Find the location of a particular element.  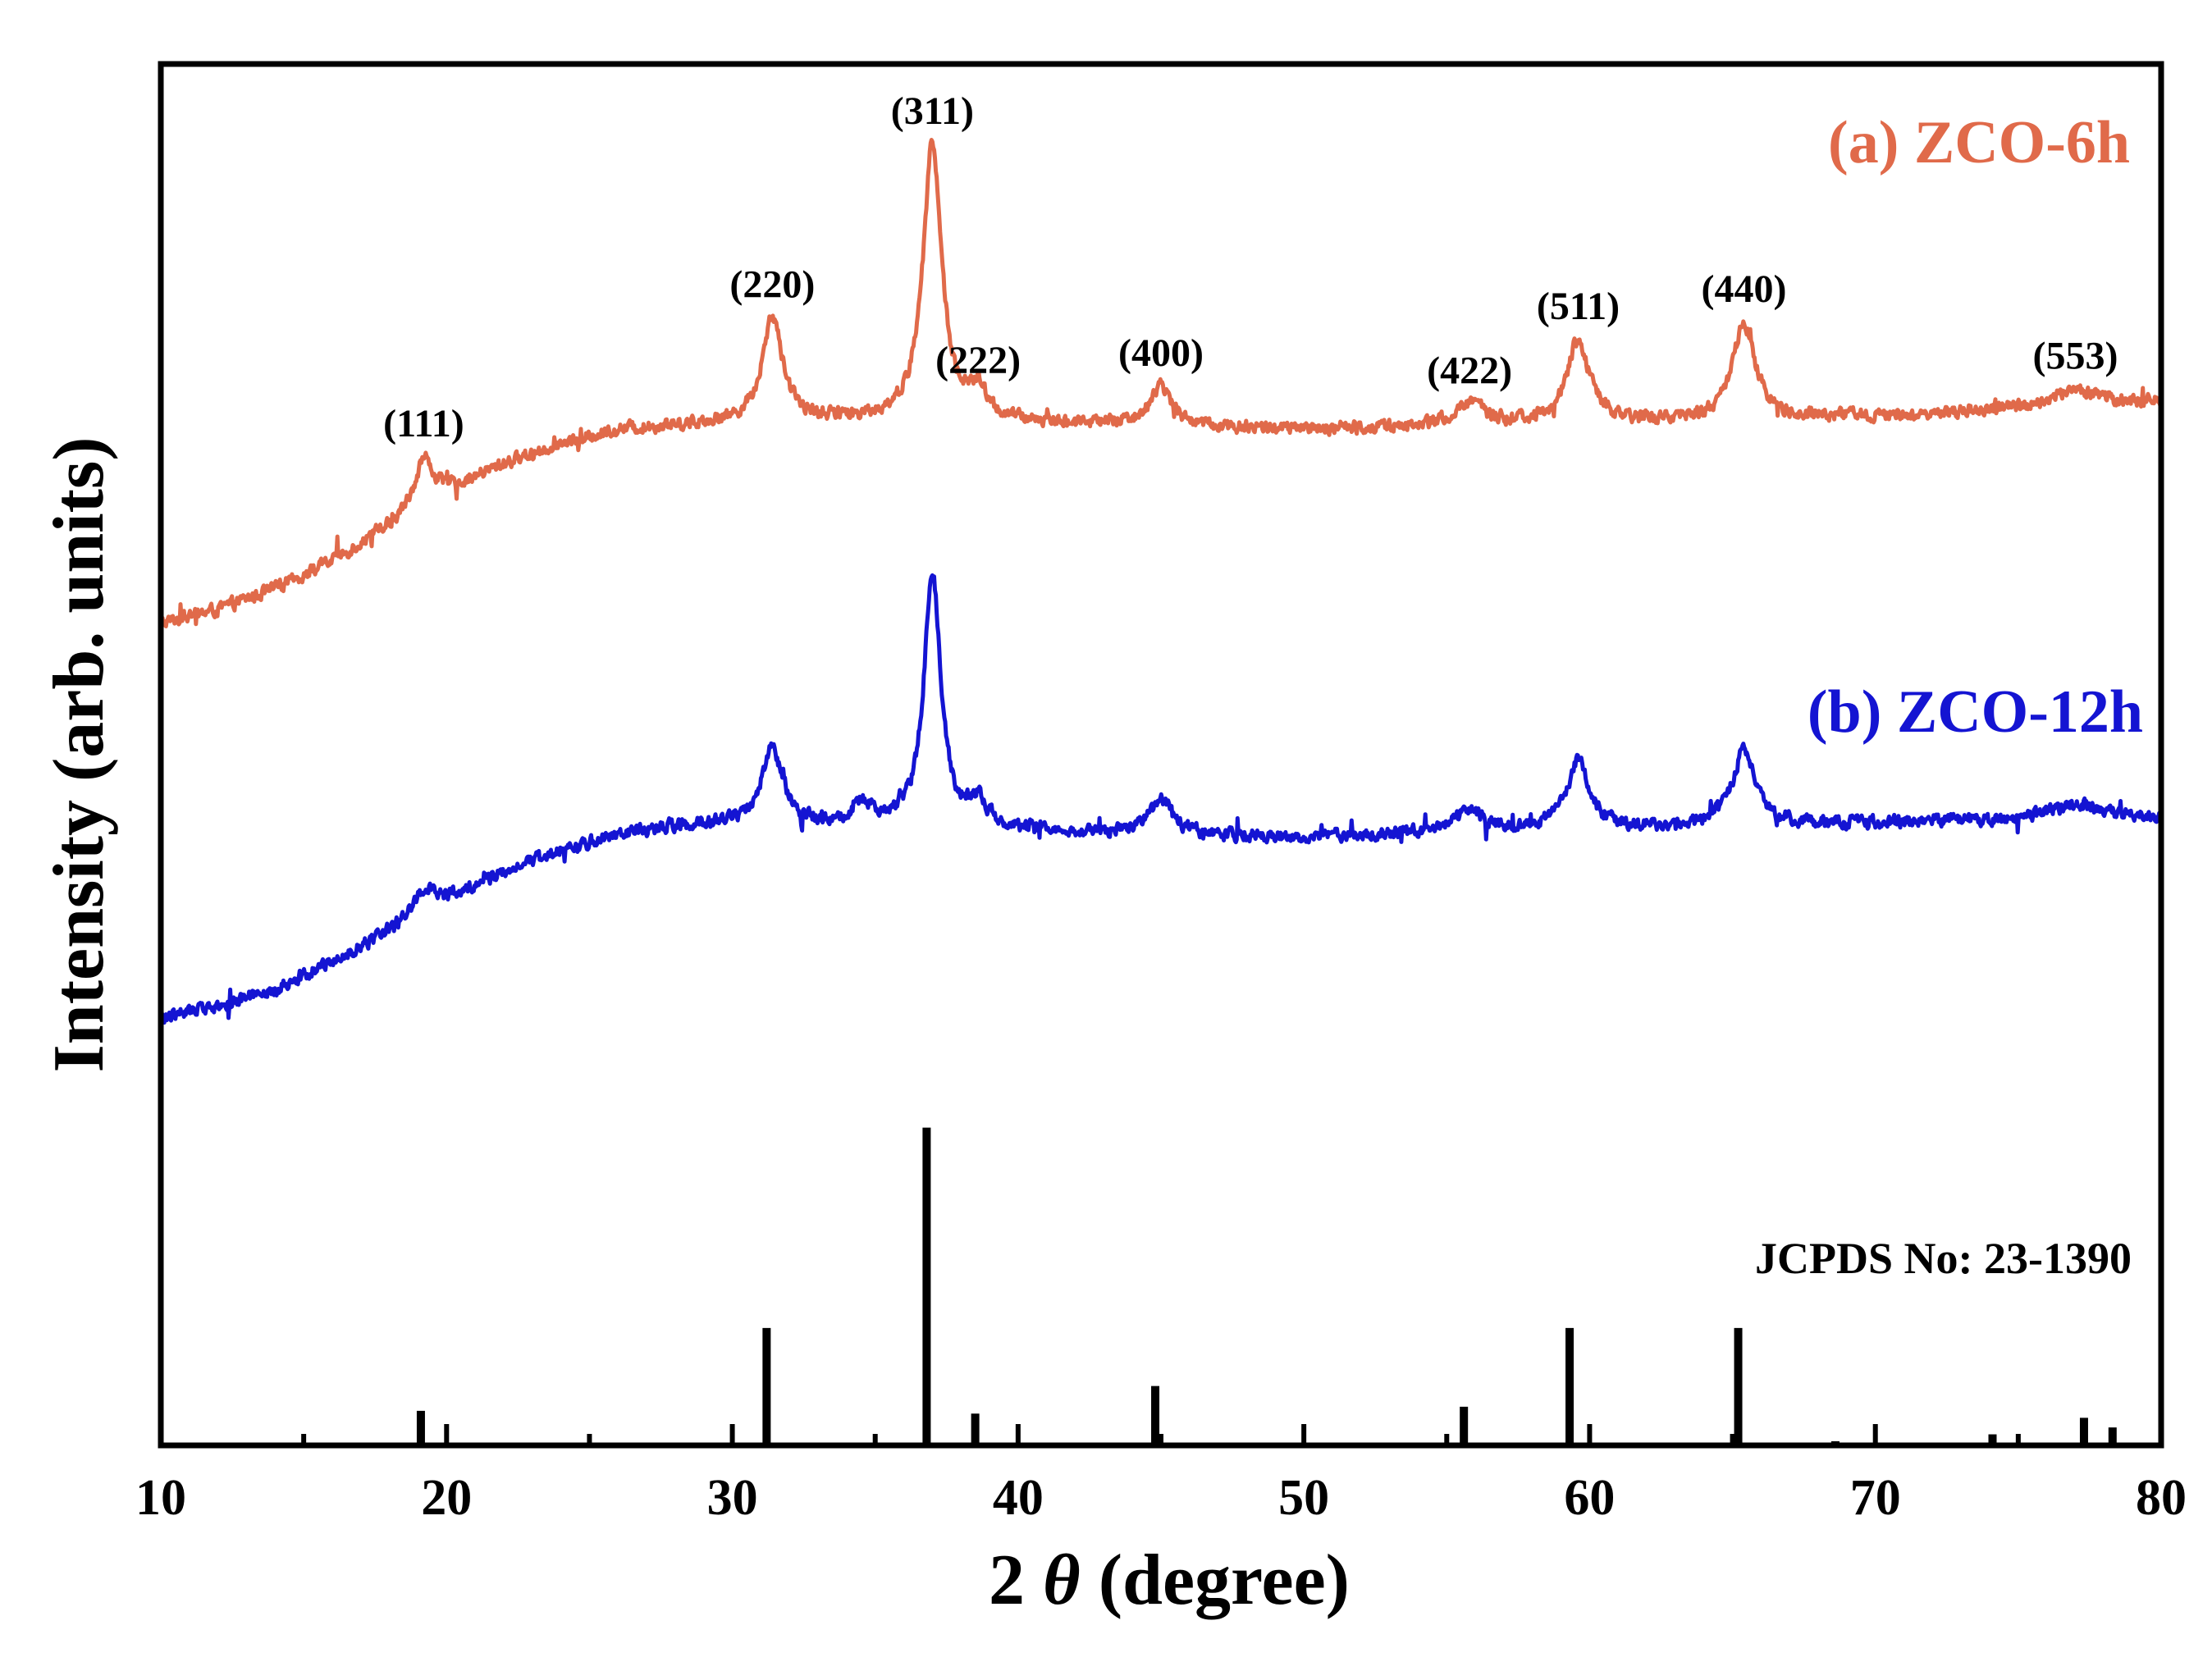

hkl-label: (400) is located at coordinates (1161, 353).